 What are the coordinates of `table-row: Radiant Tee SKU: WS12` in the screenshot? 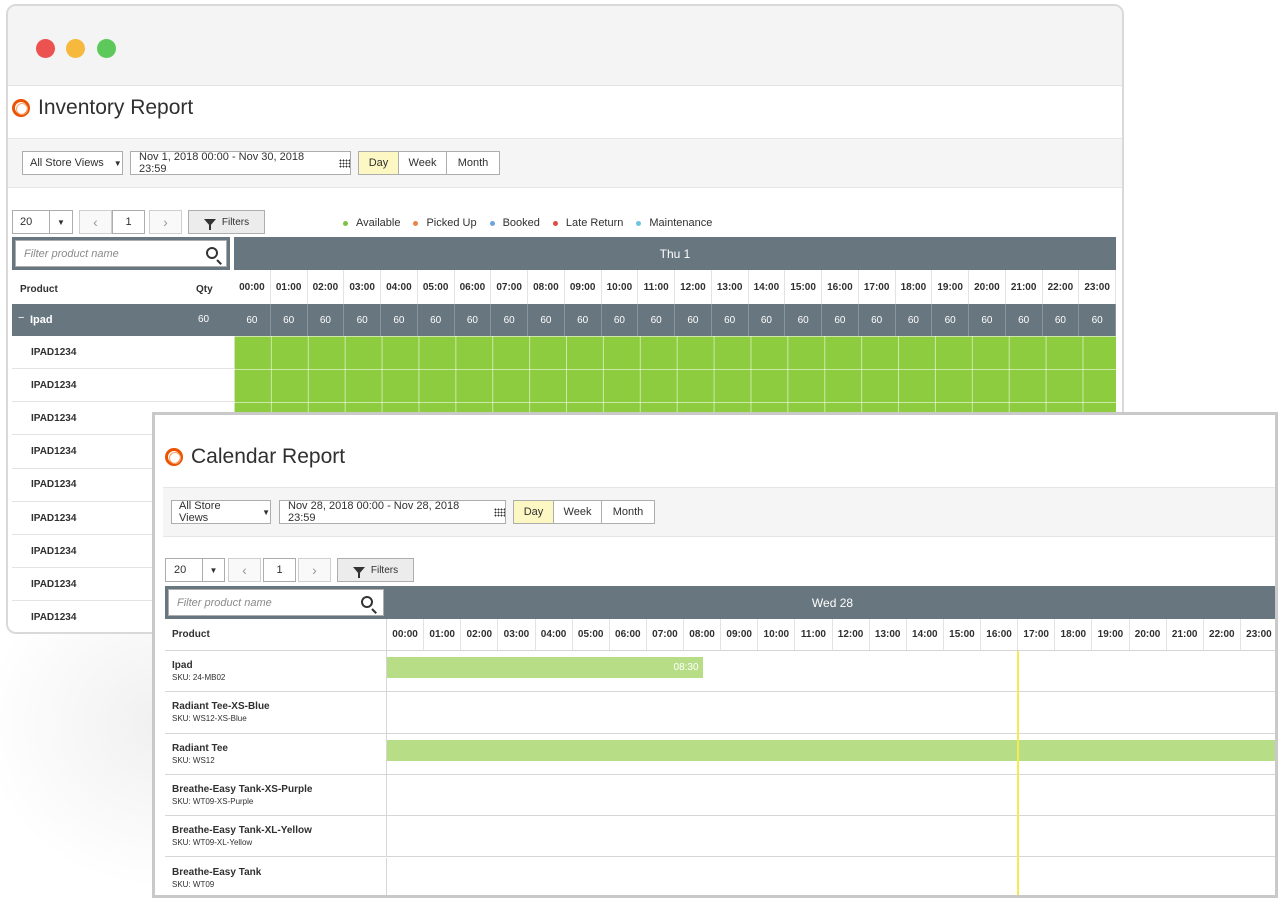 It's located at (720, 754).